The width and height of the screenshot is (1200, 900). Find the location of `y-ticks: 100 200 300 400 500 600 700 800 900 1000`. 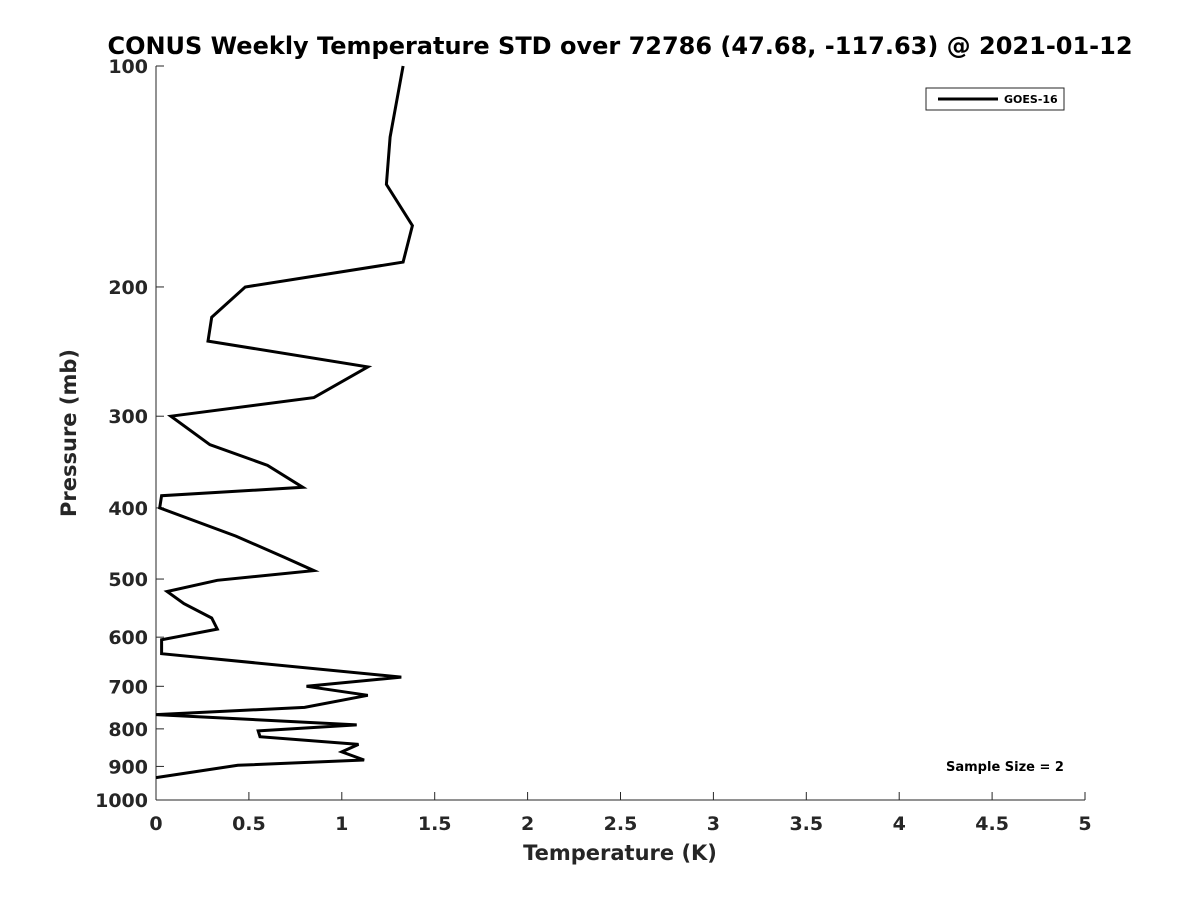

y-ticks: 100 200 300 400 500 600 700 800 900 1000 is located at coordinates (129, 434).